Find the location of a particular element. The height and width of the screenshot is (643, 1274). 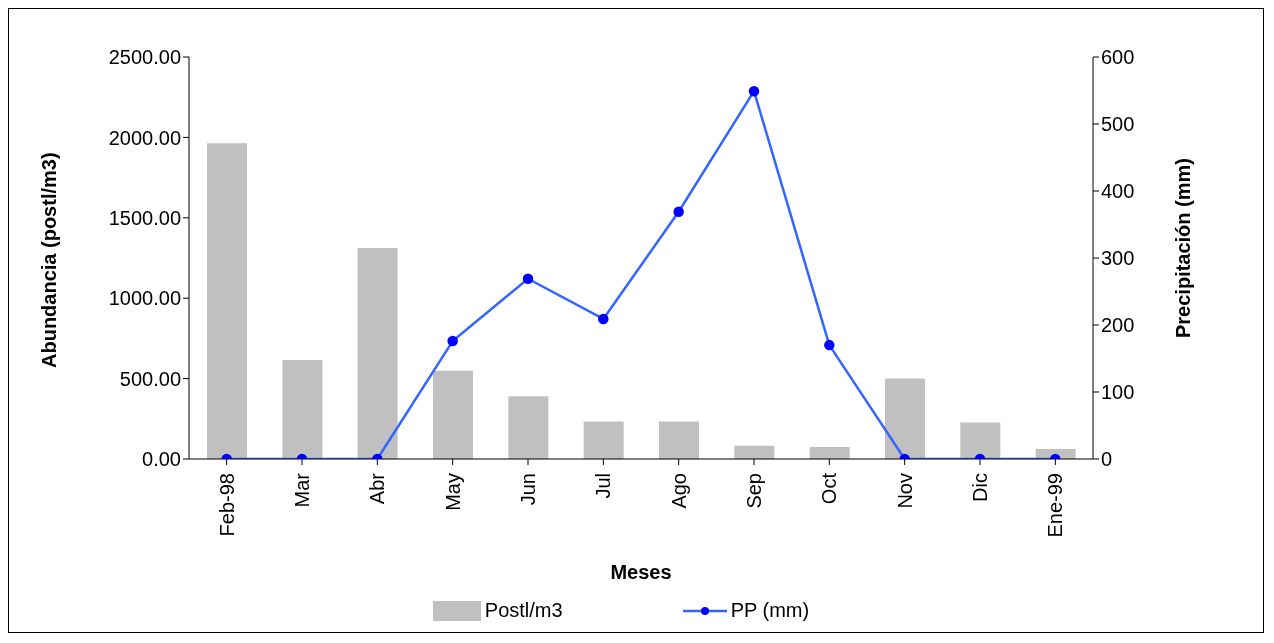

y-axis-title: Abundancia (postl/m3) is located at coordinates (49, 260).